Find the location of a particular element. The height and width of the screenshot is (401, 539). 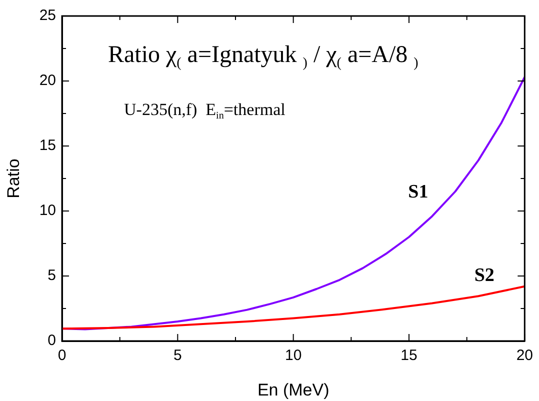

y-tick-label: 20 is located at coordinates (47, 81).